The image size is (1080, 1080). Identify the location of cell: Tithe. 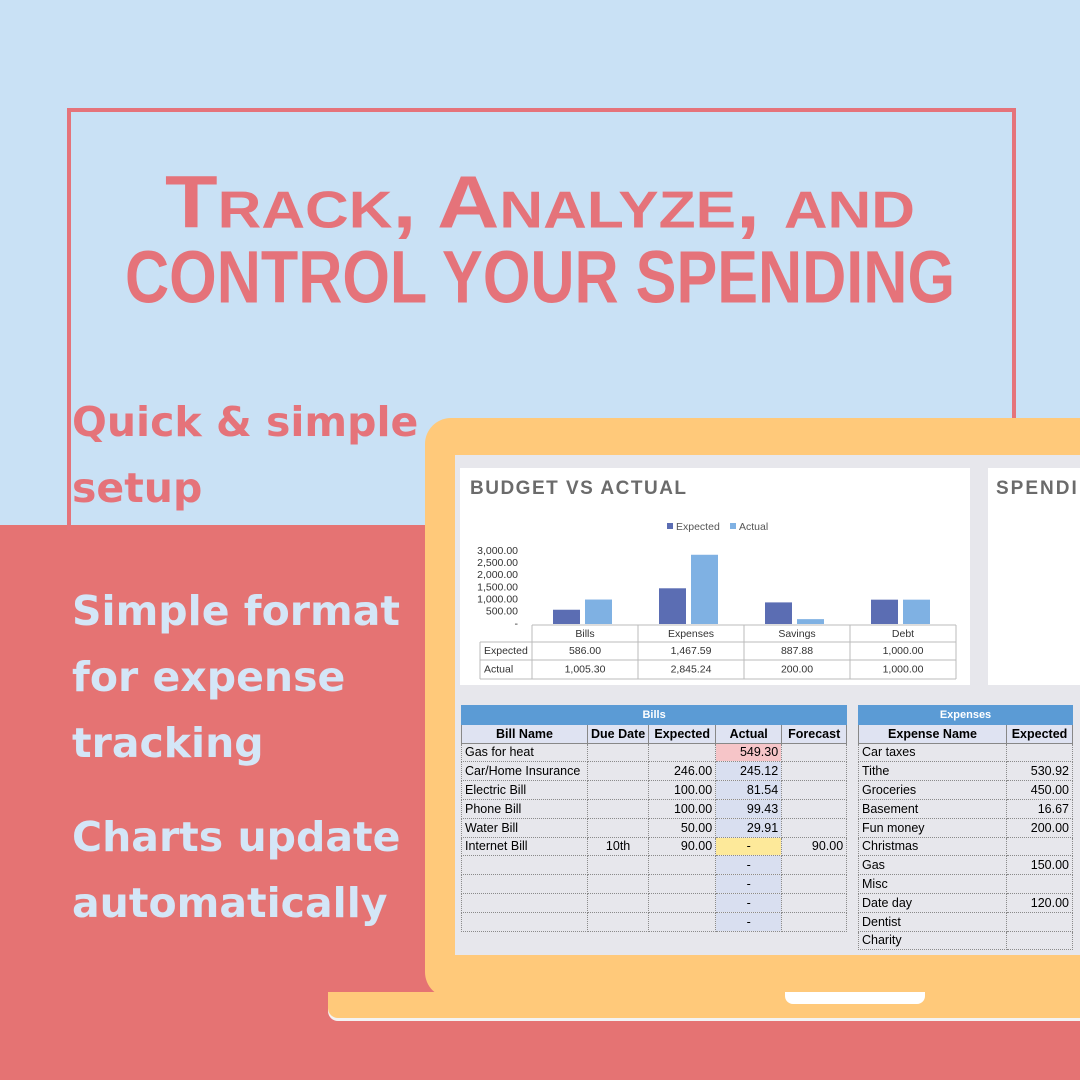
(932, 771).